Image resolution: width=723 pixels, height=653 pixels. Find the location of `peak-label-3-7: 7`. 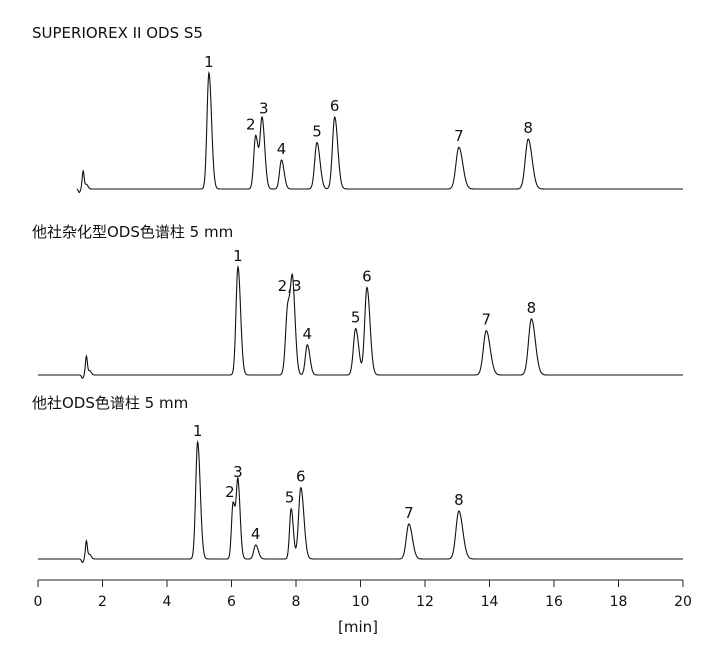

peak-label-3-7: 7 is located at coordinates (409, 513).